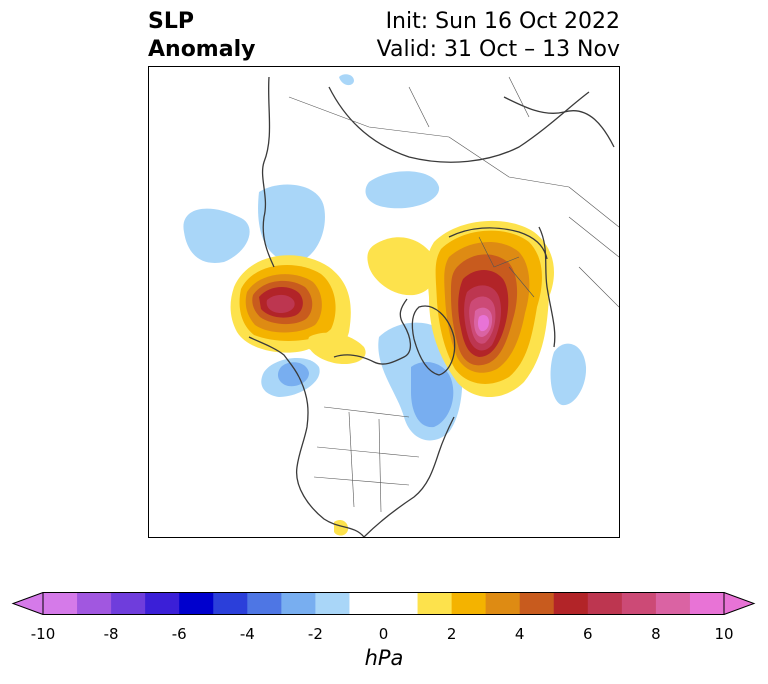 Image resolution: width=768 pixels, height=684 pixels. I want to click on colorbar-tick-label: 6, so click(588, 634).